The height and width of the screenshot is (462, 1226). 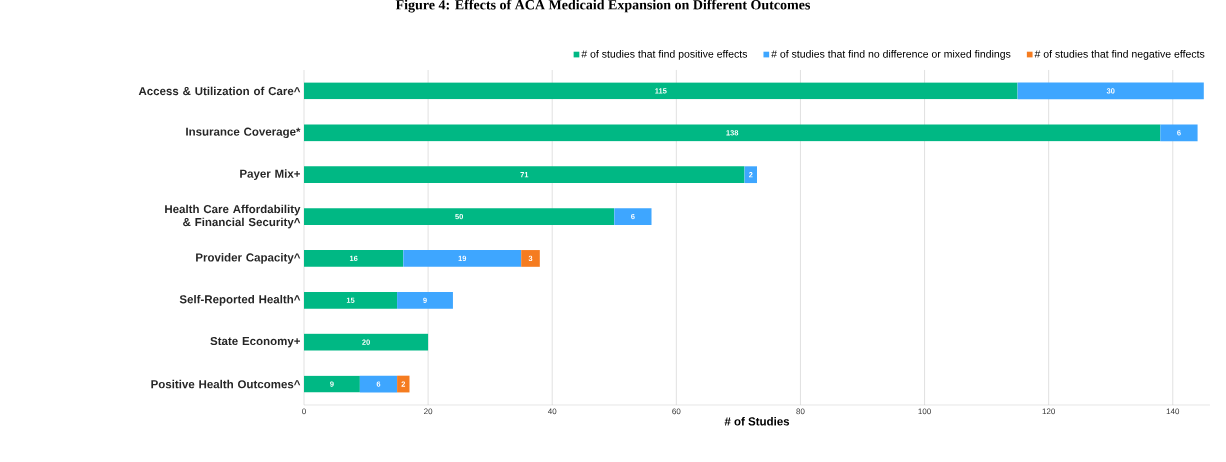 What do you see at coordinates (243, 133) in the screenshot?
I see `y-tick-label: Insurance Coverage*` at bounding box center [243, 133].